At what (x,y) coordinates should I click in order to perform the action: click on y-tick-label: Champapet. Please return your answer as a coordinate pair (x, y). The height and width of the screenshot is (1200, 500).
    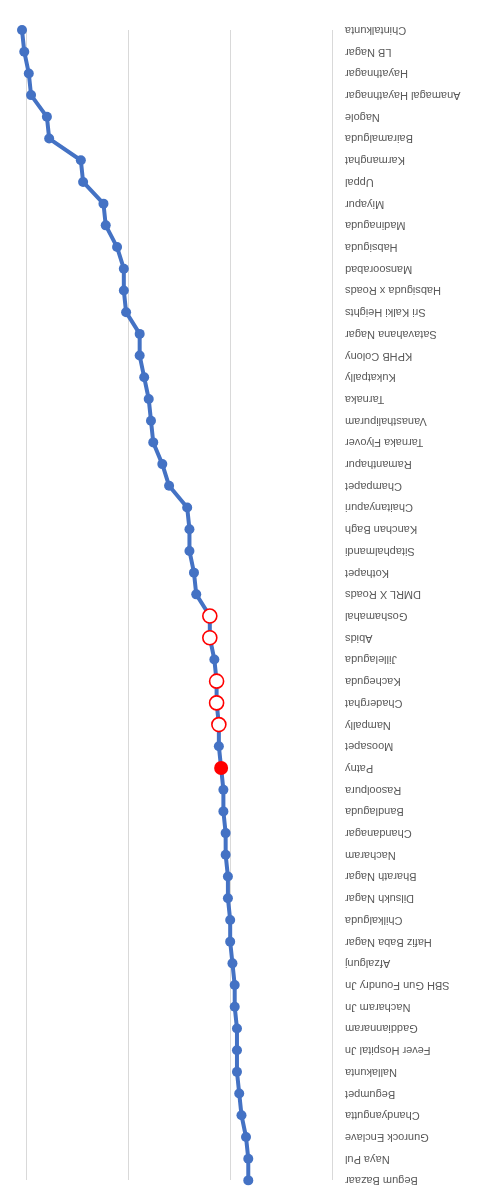
    Looking at the image, I should click on (373, 486).